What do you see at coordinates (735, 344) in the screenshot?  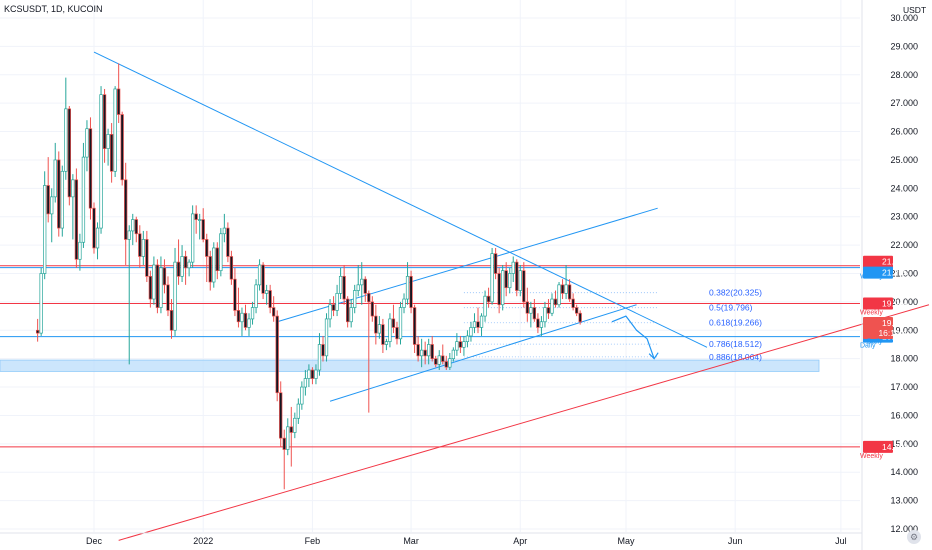 I see `fib-label: 0.786(18.512)` at bounding box center [735, 344].